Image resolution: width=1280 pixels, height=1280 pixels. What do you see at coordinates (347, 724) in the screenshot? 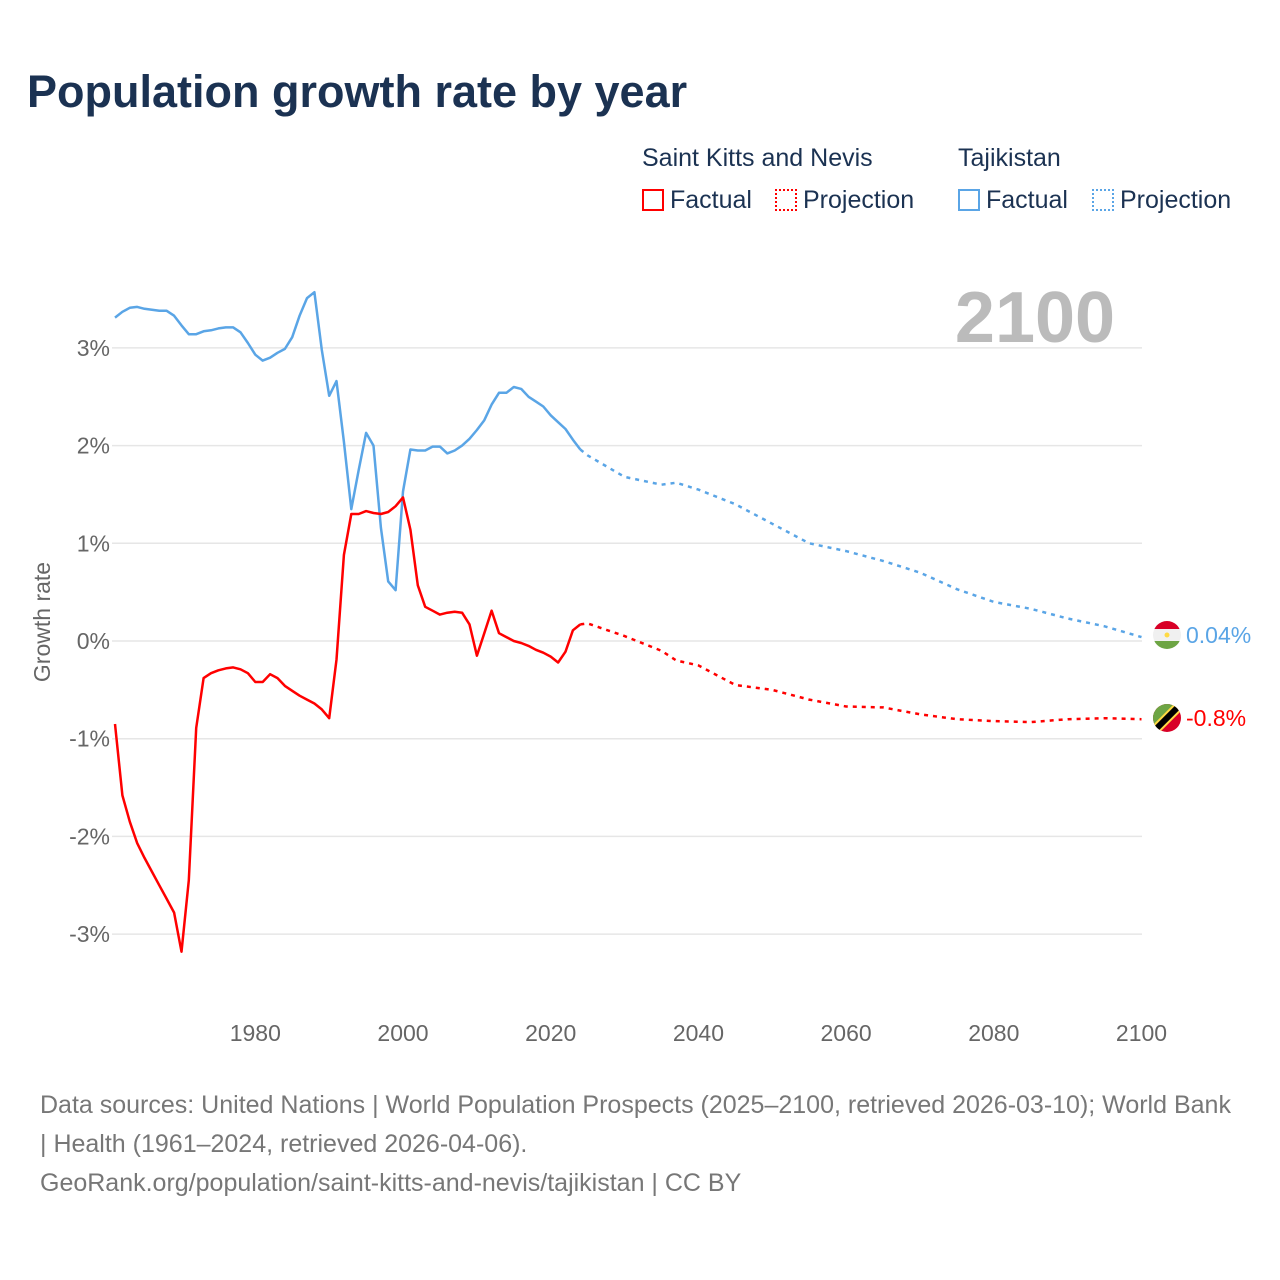
I see `saint-kitts-and-nevis-factual-line` at bounding box center [347, 724].